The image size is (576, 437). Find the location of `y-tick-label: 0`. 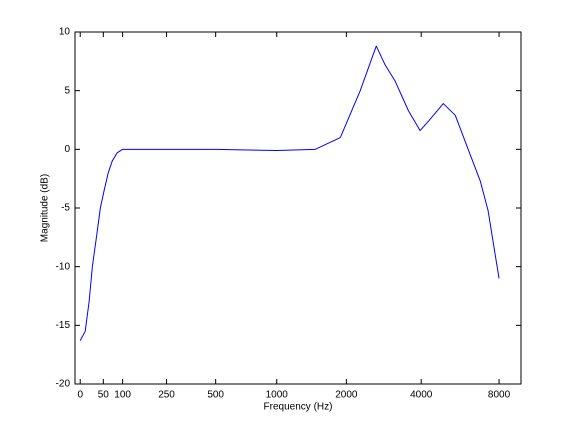

y-tick-label: 0 is located at coordinates (67, 149).